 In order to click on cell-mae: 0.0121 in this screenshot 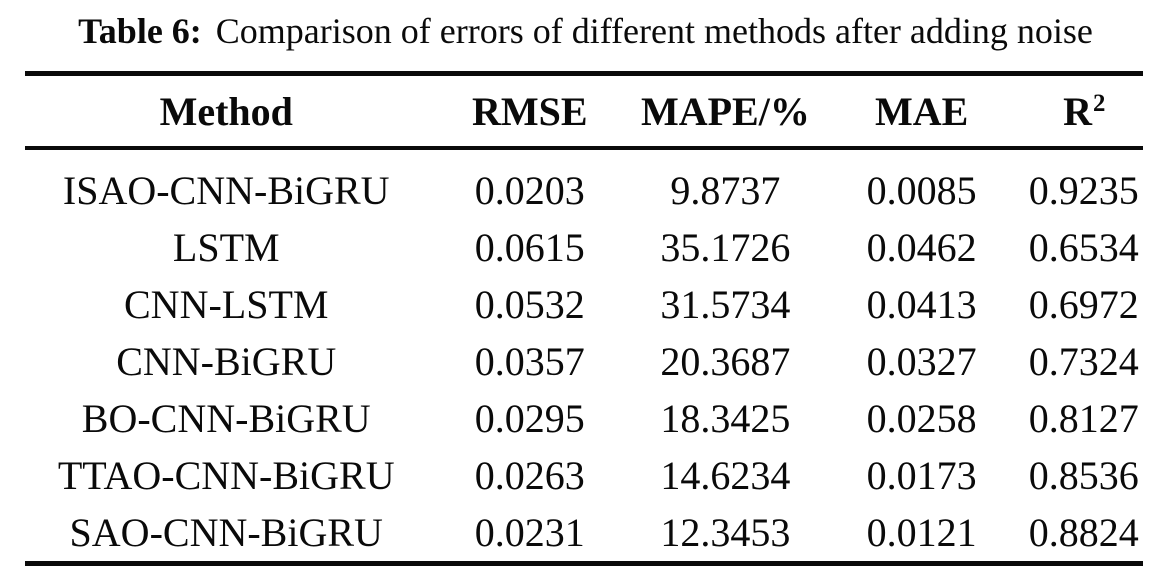, I will do `click(921, 535)`.